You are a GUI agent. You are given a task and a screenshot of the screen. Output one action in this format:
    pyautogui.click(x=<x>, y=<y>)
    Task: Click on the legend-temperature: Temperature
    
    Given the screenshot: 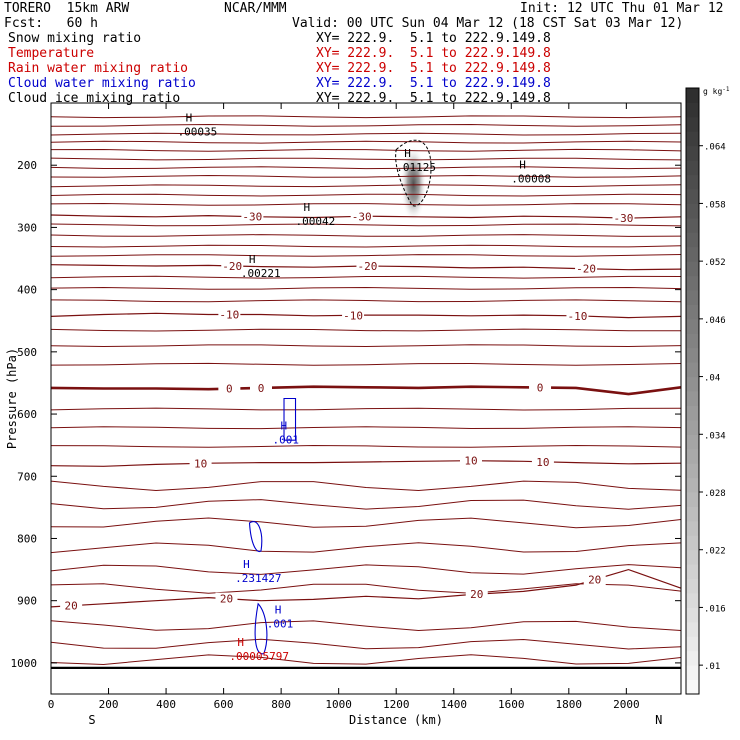 What is the action you would take?
    pyautogui.click(x=51, y=53)
    